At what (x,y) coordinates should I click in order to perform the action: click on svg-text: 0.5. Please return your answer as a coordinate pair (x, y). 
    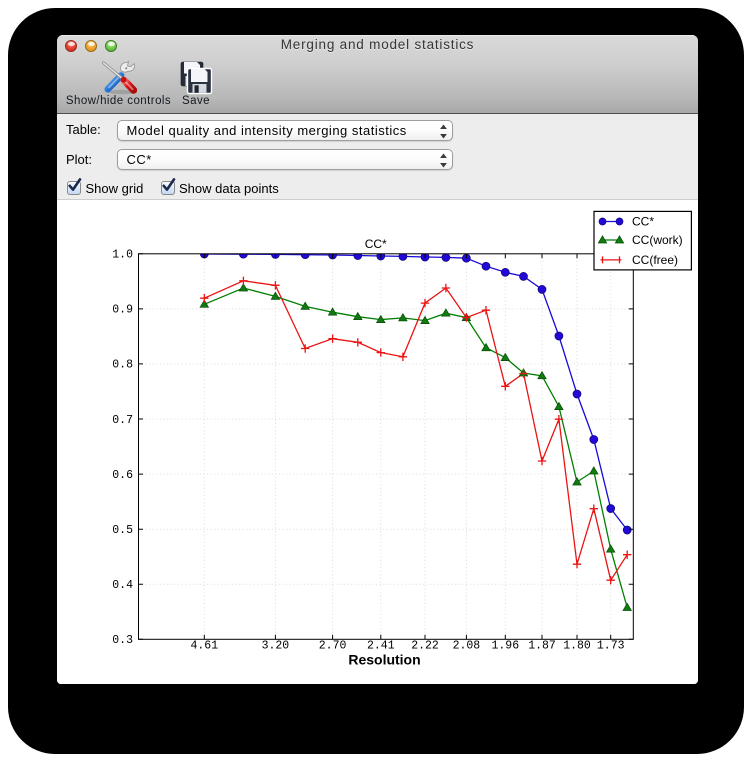
    Looking at the image, I should click on (122, 530).